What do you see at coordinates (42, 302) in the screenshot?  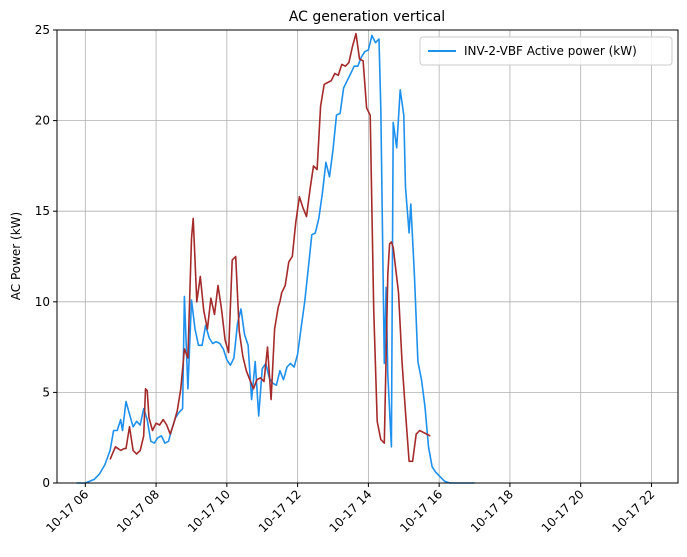 I see `y-tick-label: 10` at bounding box center [42, 302].